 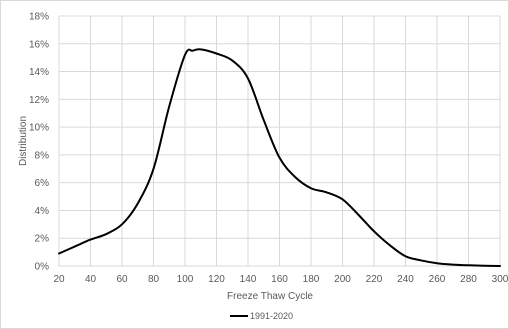 I want to click on y-tick-label: 8%, so click(x=42, y=155).